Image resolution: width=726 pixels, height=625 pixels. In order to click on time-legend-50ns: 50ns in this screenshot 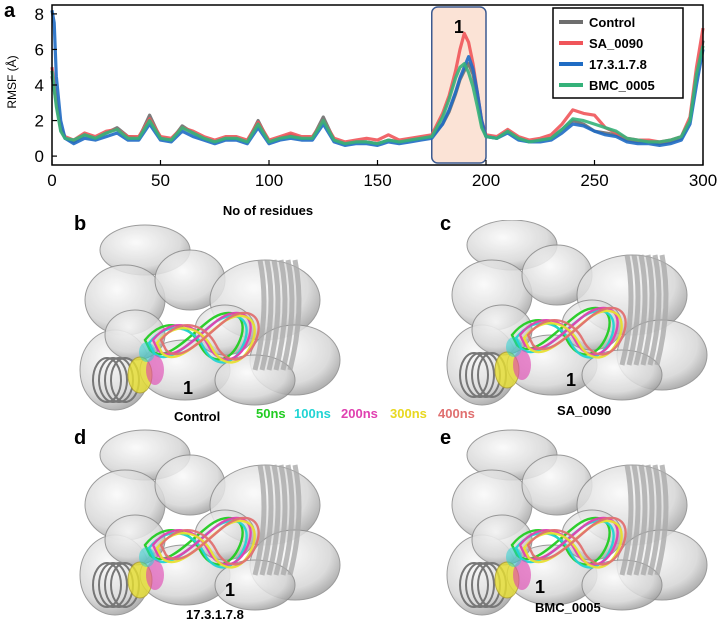, I will do `click(271, 413)`.